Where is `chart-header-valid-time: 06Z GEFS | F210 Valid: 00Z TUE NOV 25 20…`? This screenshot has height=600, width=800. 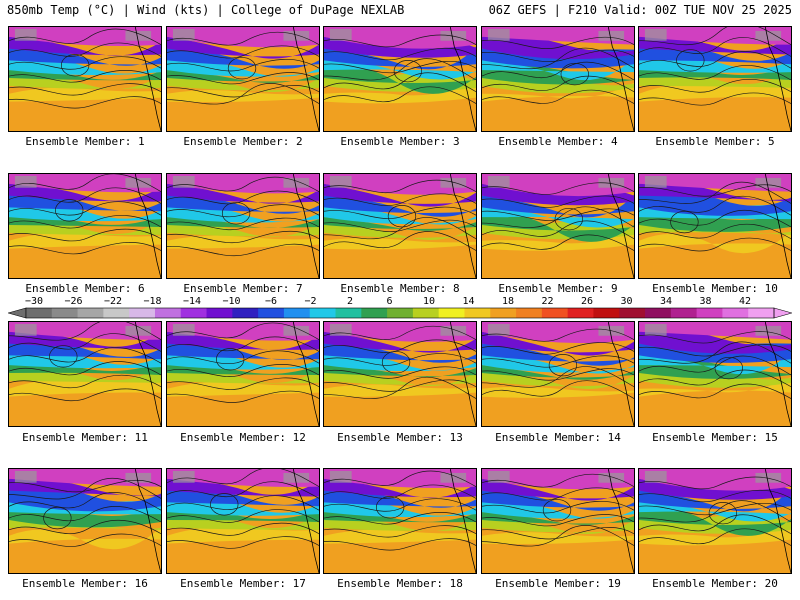 chart-header-valid-time: 06Z GEFS | F210 Valid: 00Z TUE NOV 25 20… is located at coordinates (640, 10).